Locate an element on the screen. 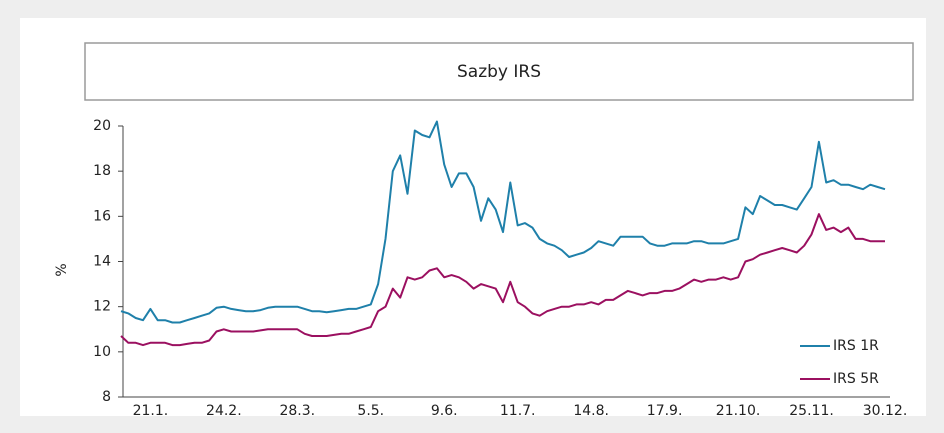 The height and width of the screenshot is (433, 944). x-tick-label: 9.6. is located at coordinates (444, 411).